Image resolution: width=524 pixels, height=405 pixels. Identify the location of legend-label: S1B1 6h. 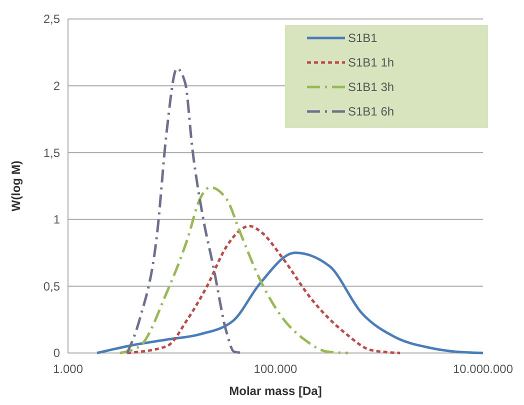
(371, 111).